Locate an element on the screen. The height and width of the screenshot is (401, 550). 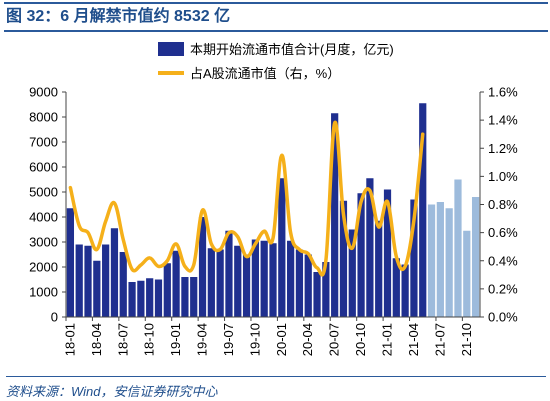
legend-label-bar: 本期开始流通市值合计(月度，亿元) is located at coordinates (292, 49).